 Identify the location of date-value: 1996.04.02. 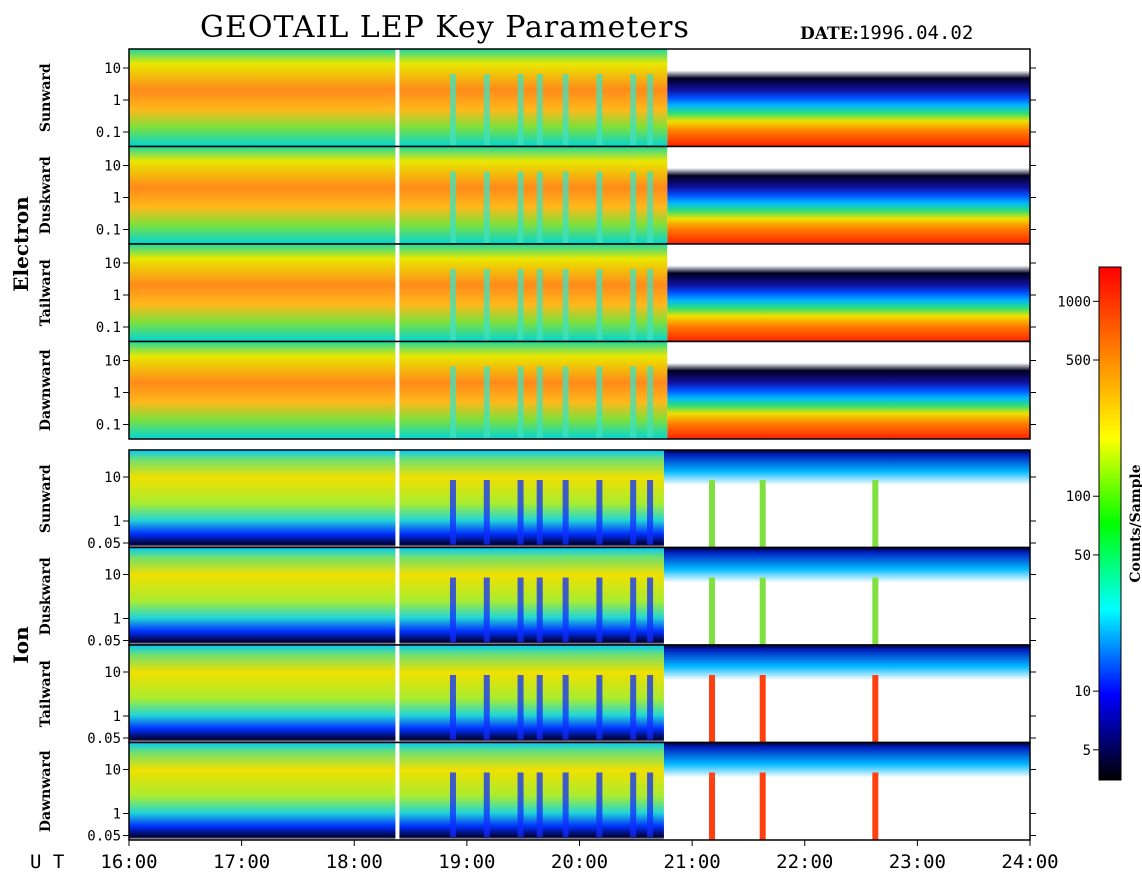
(916, 33).